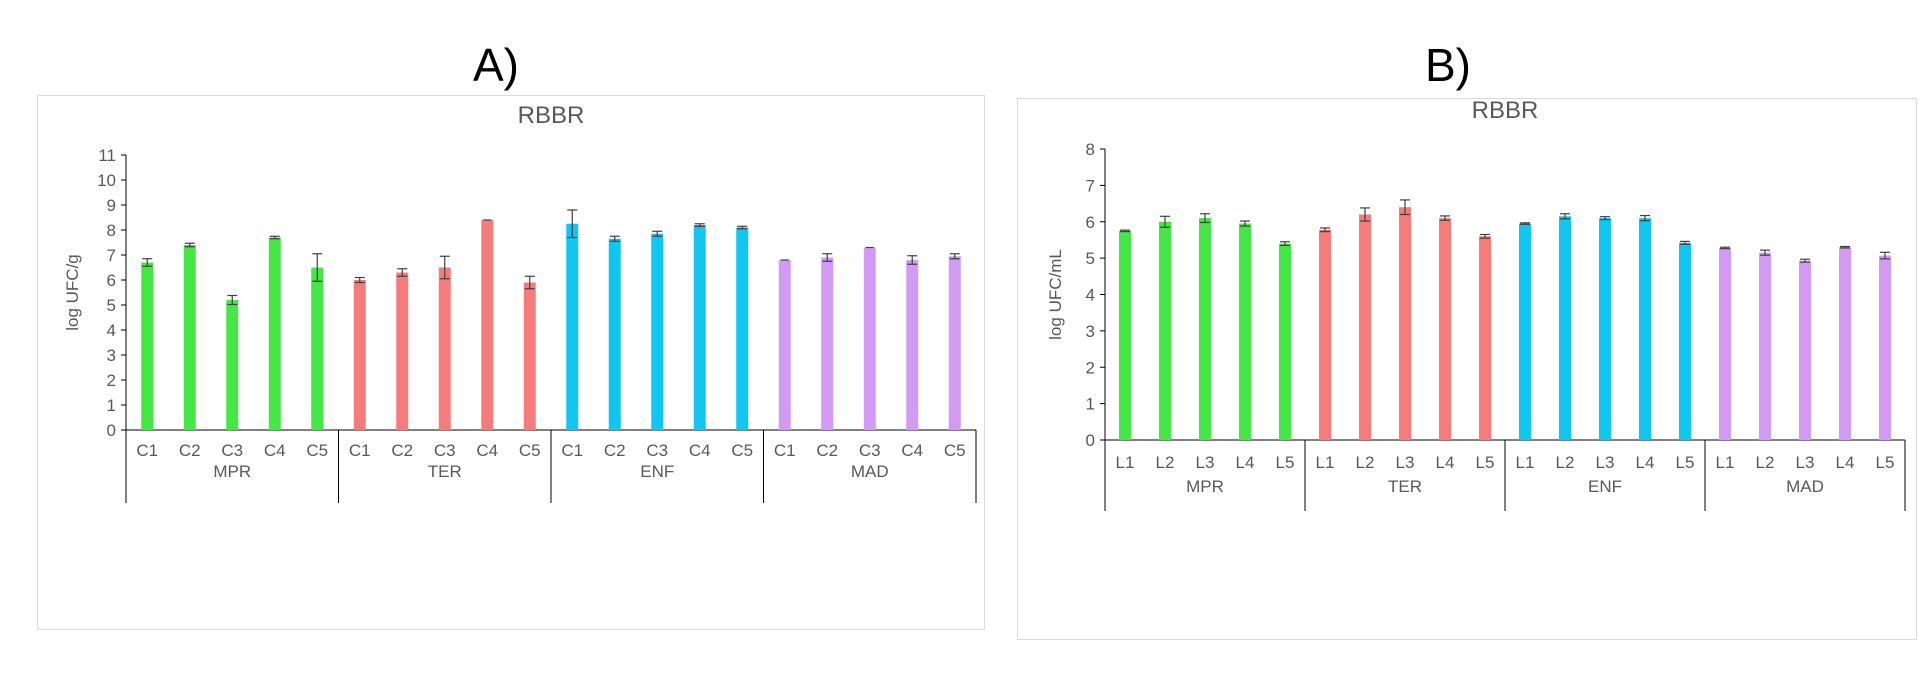 This screenshot has width=1920, height=682. I want to click on bar-ter-l1, so click(1325, 334).